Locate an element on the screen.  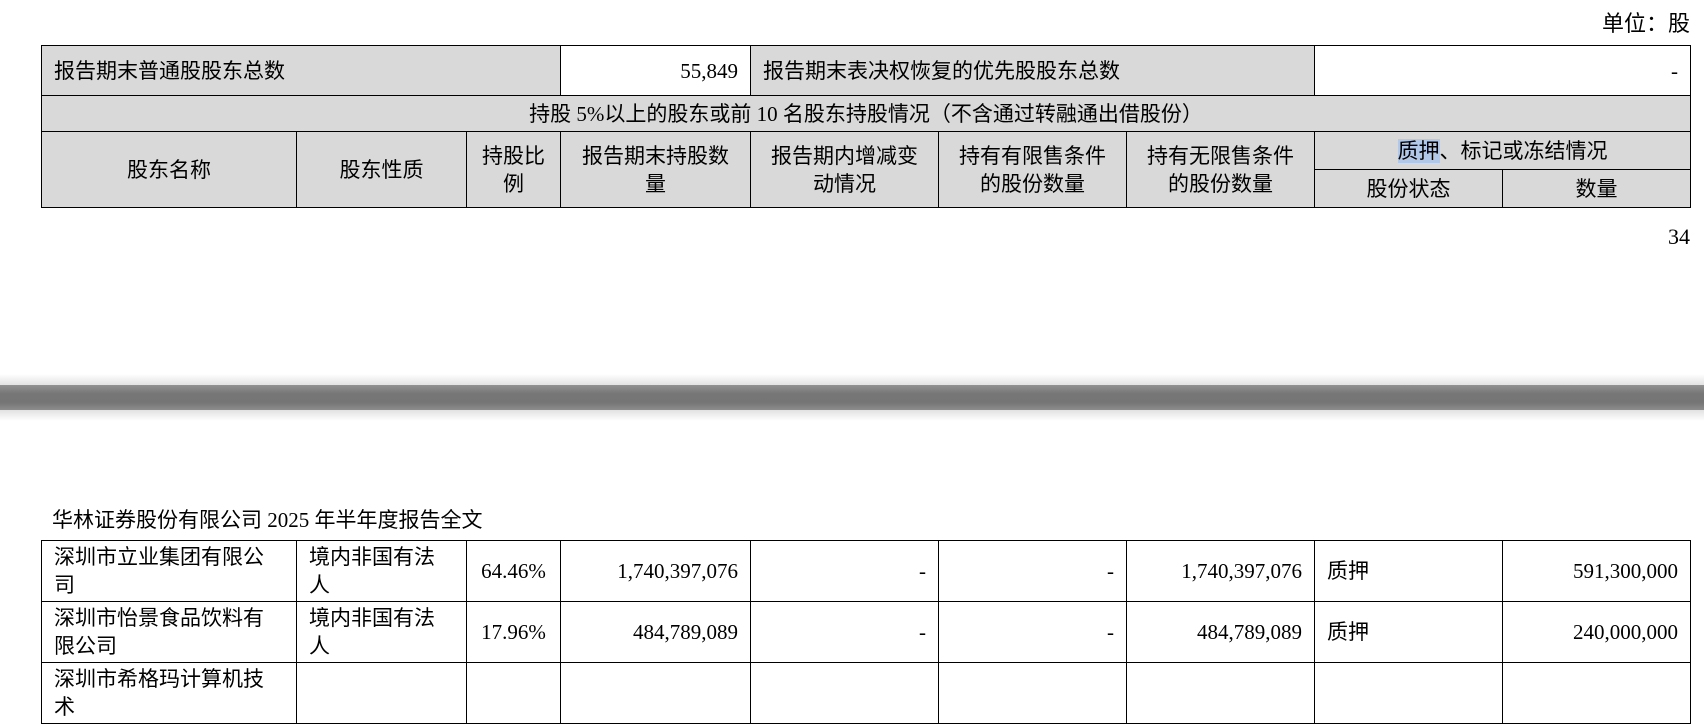
cell-shares-end-period is located at coordinates (655, 693).